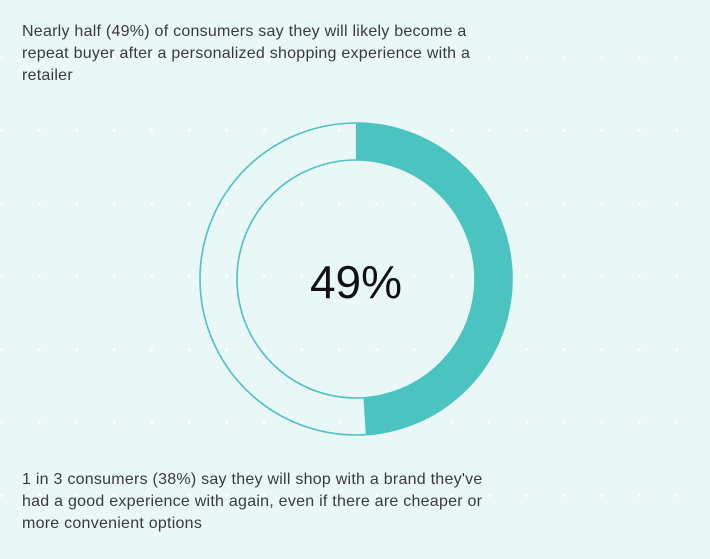 Image resolution: width=710 pixels, height=559 pixels. Describe the element at coordinates (356, 282) in the screenshot. I see `donut-center-label: 49%` at that location.